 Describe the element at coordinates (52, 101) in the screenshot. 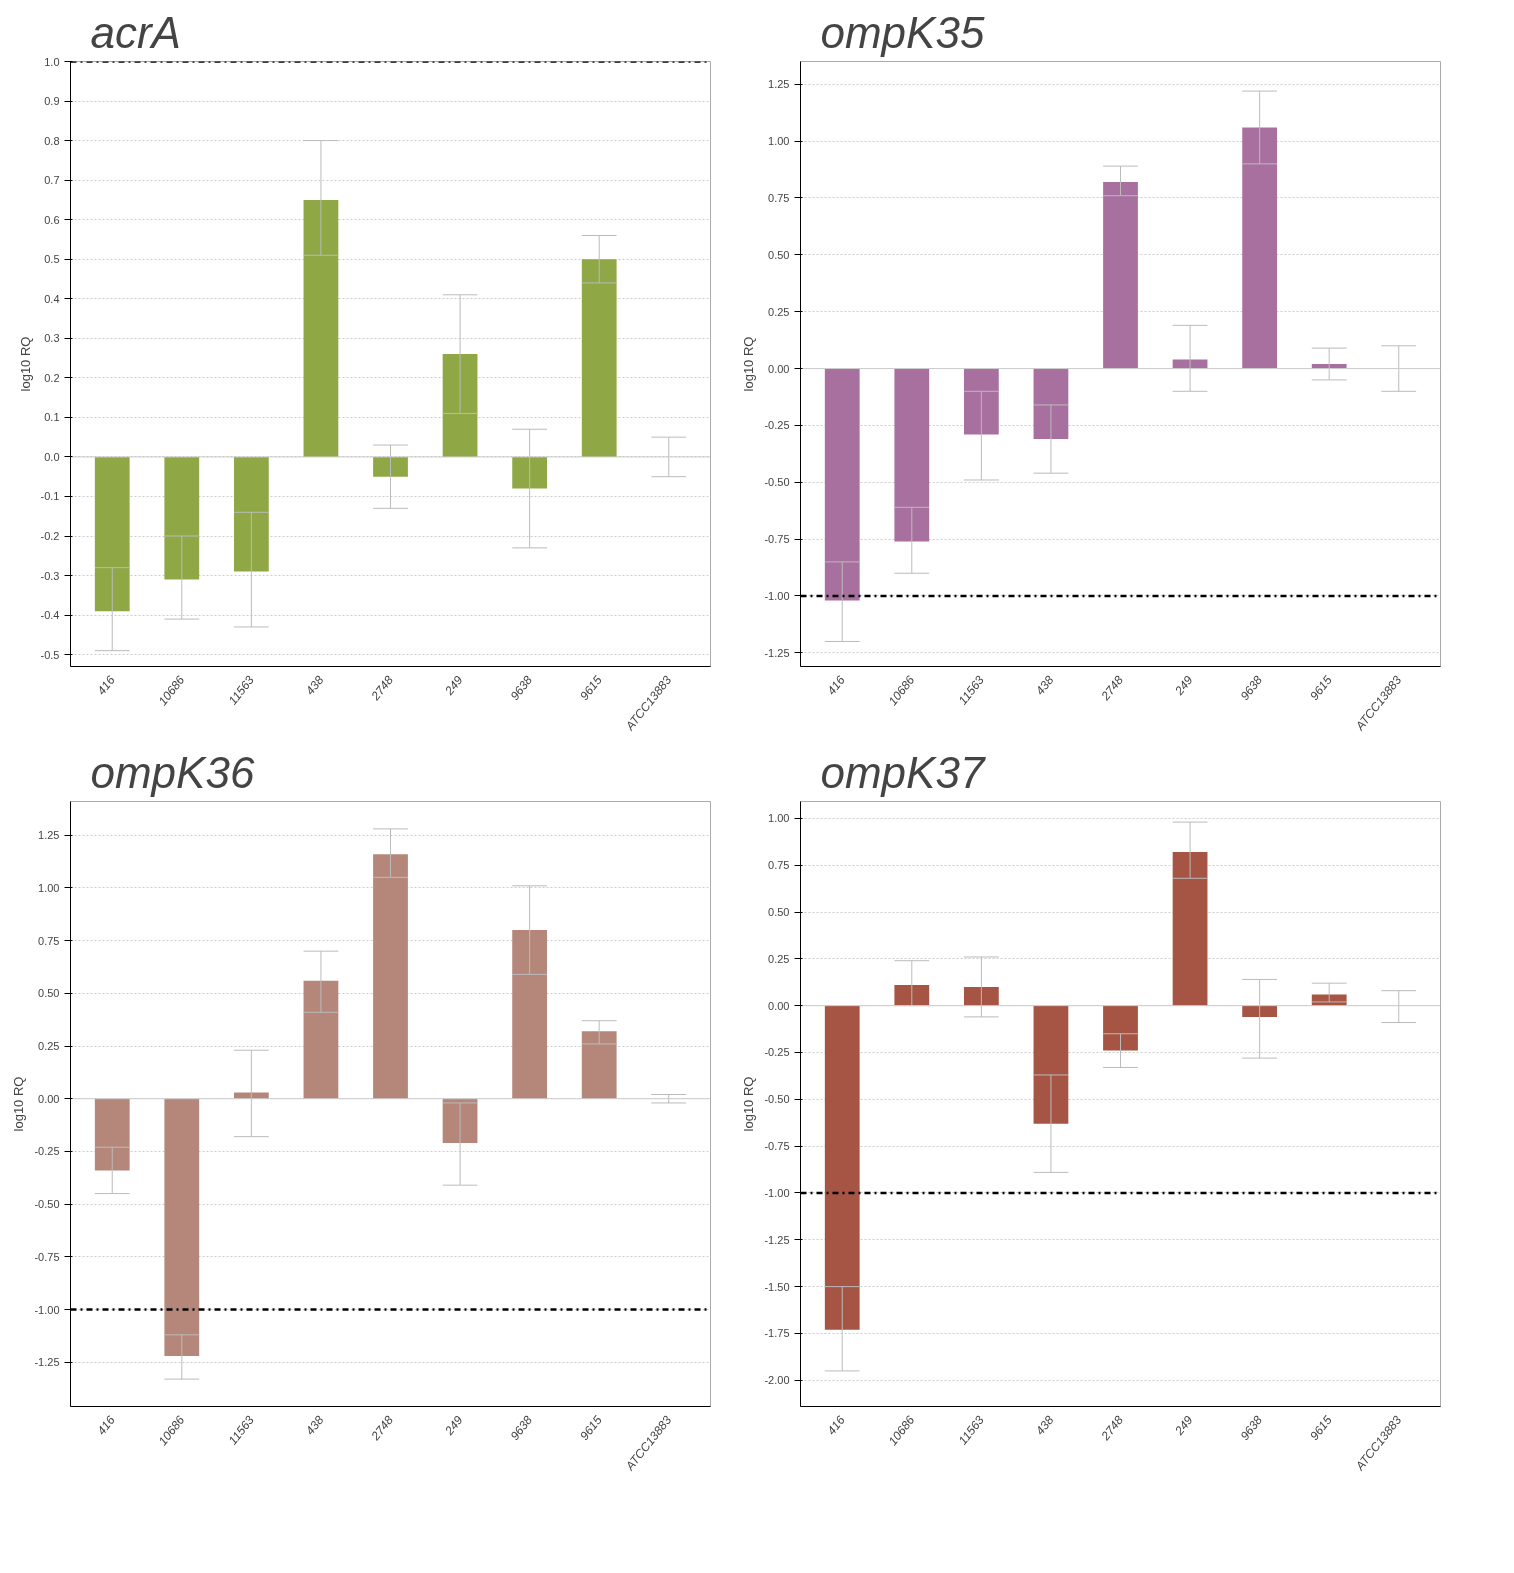

I see `y-tick-label: 0.9` at that location.